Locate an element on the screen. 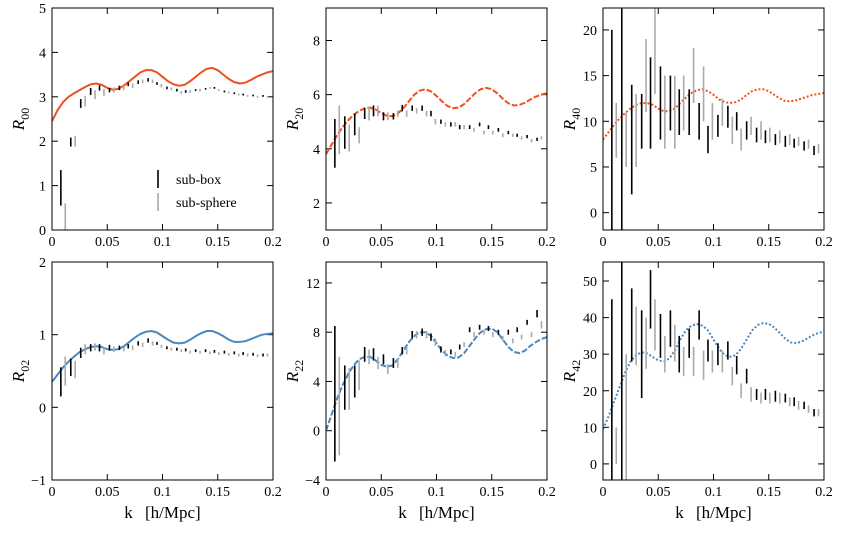 This screenshot has height=534, width=842. y-tick-label: 6 is located at coordinates (316, 96).